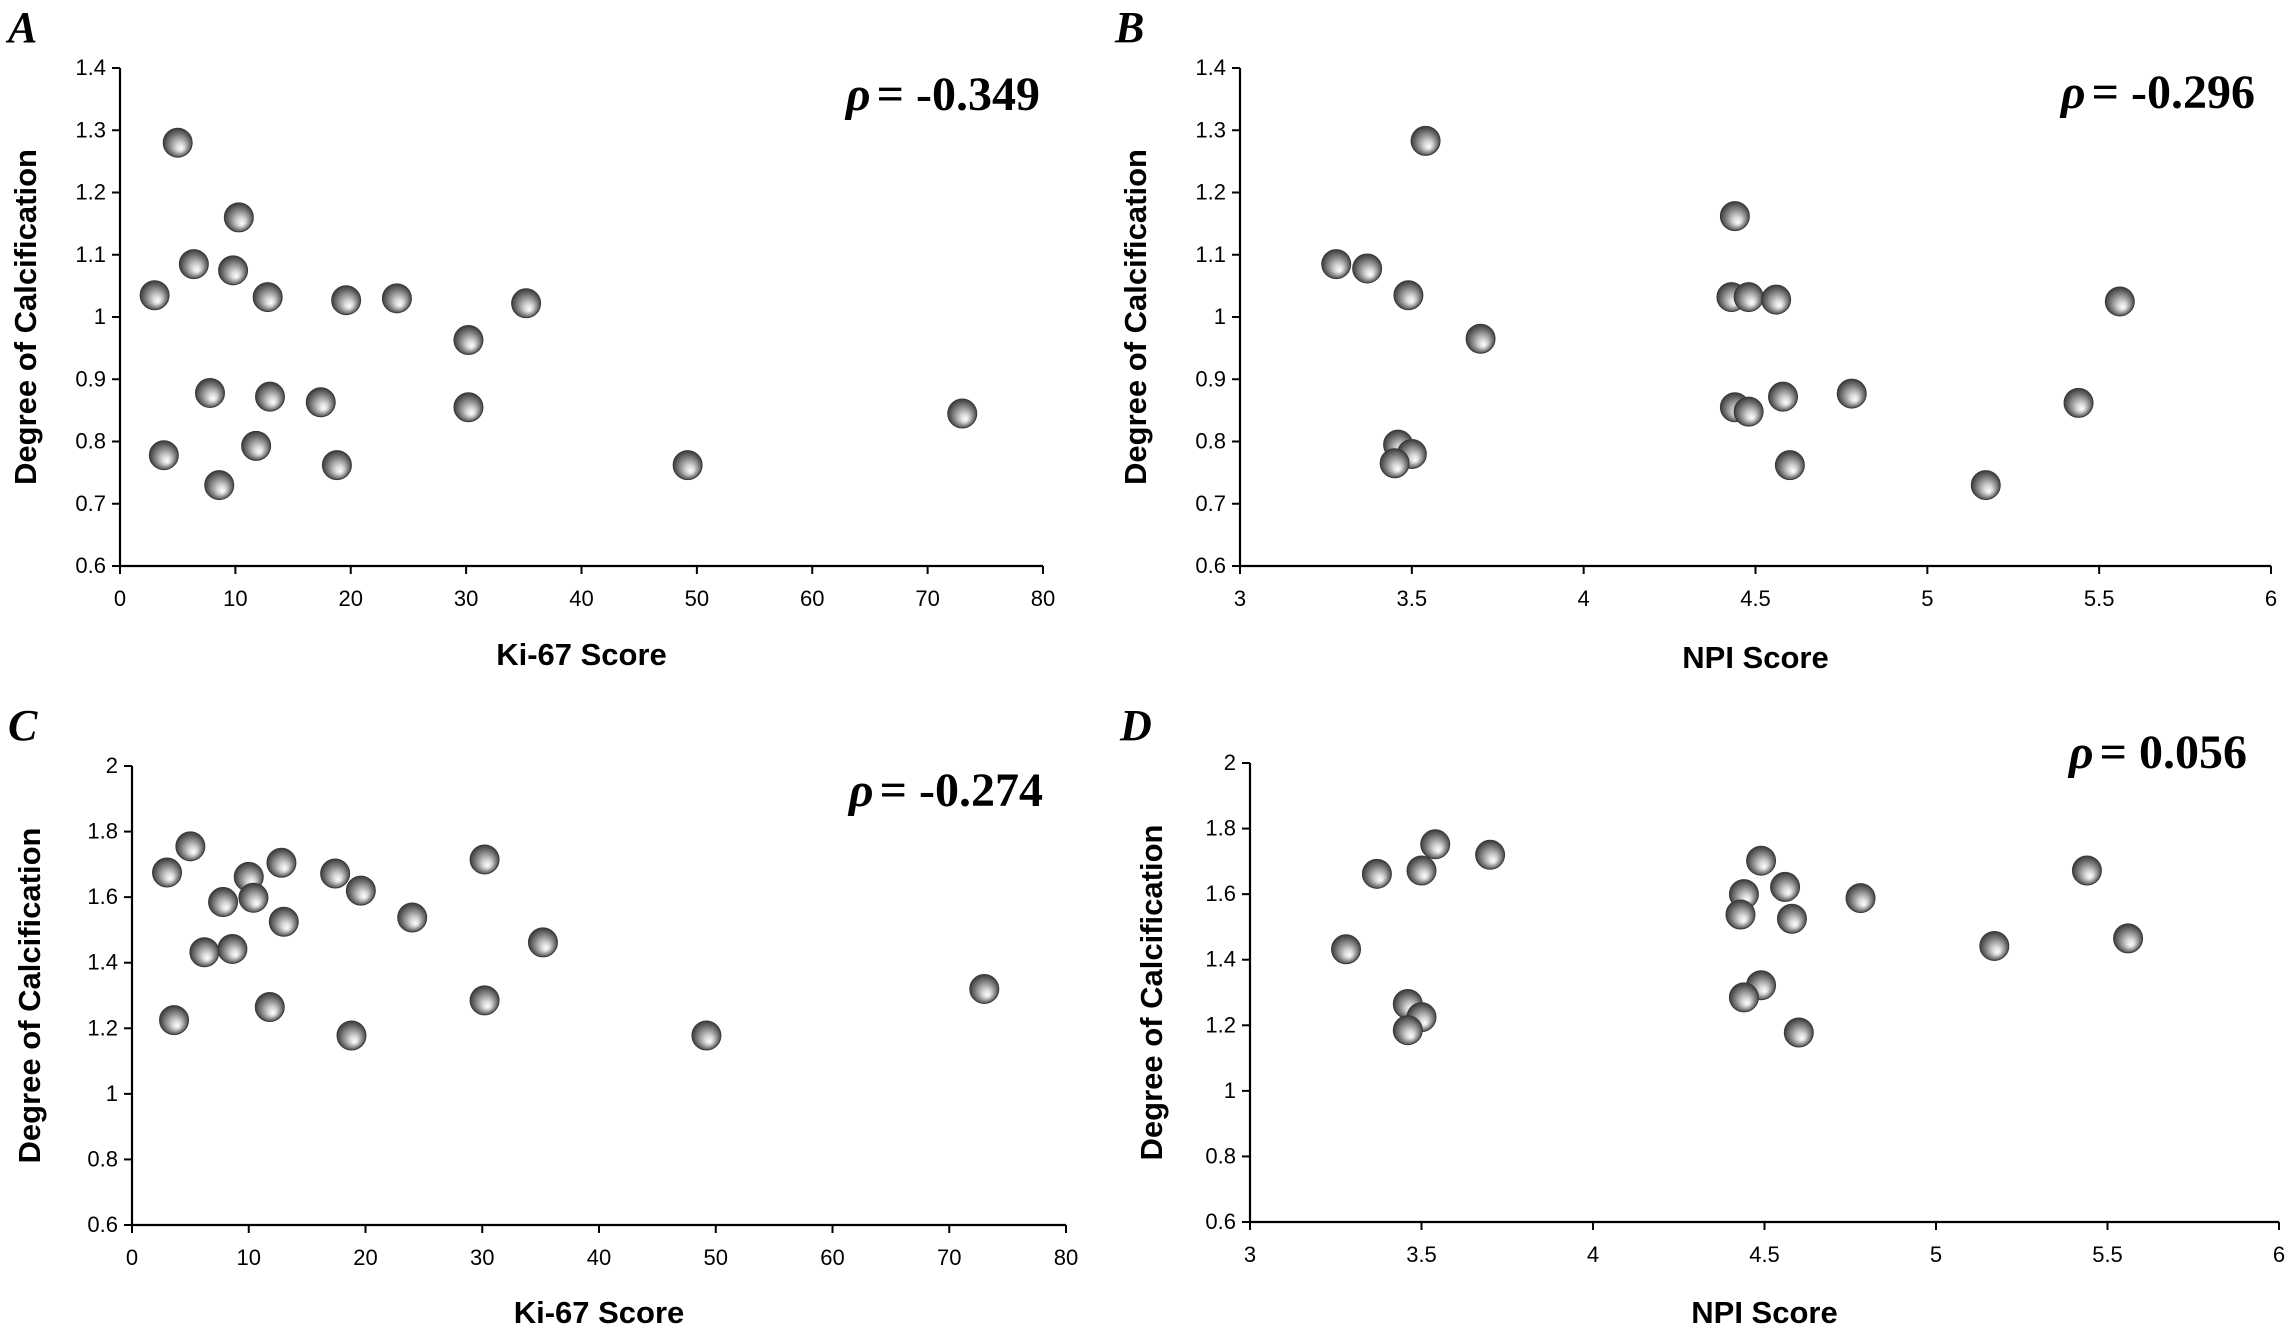 The width and height of the screenshot is (2296, 1336). What do you see at coordinates (581, 598) in the screenshot?
I see `x-tick-label: 40` at bounding box center [581, 598].